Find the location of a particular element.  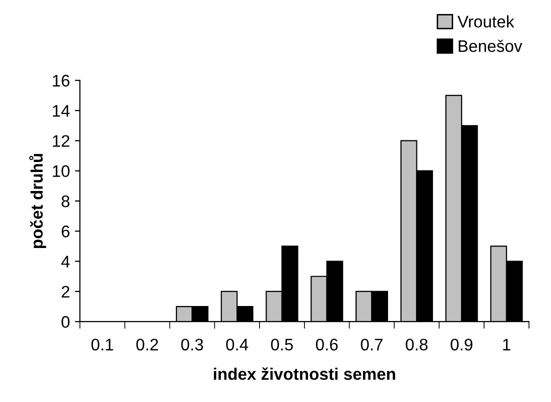

x-tick-label: 0.8 is located at coordinates (417, 344).